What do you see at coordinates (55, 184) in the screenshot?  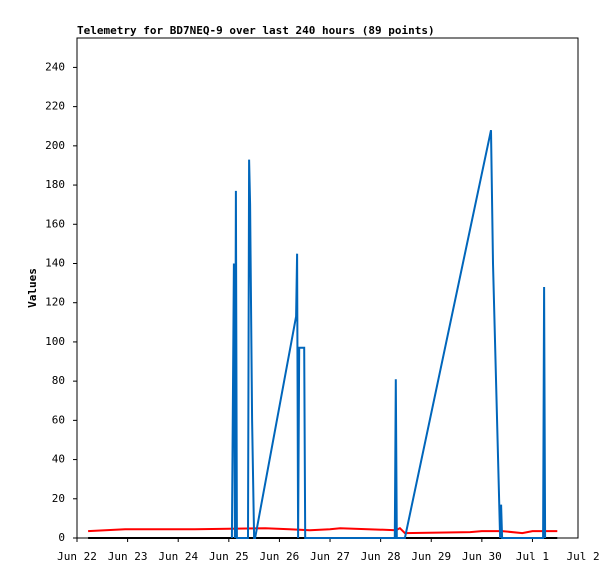 I see `y-tick-label: 180` at bounding box center [55, 184].